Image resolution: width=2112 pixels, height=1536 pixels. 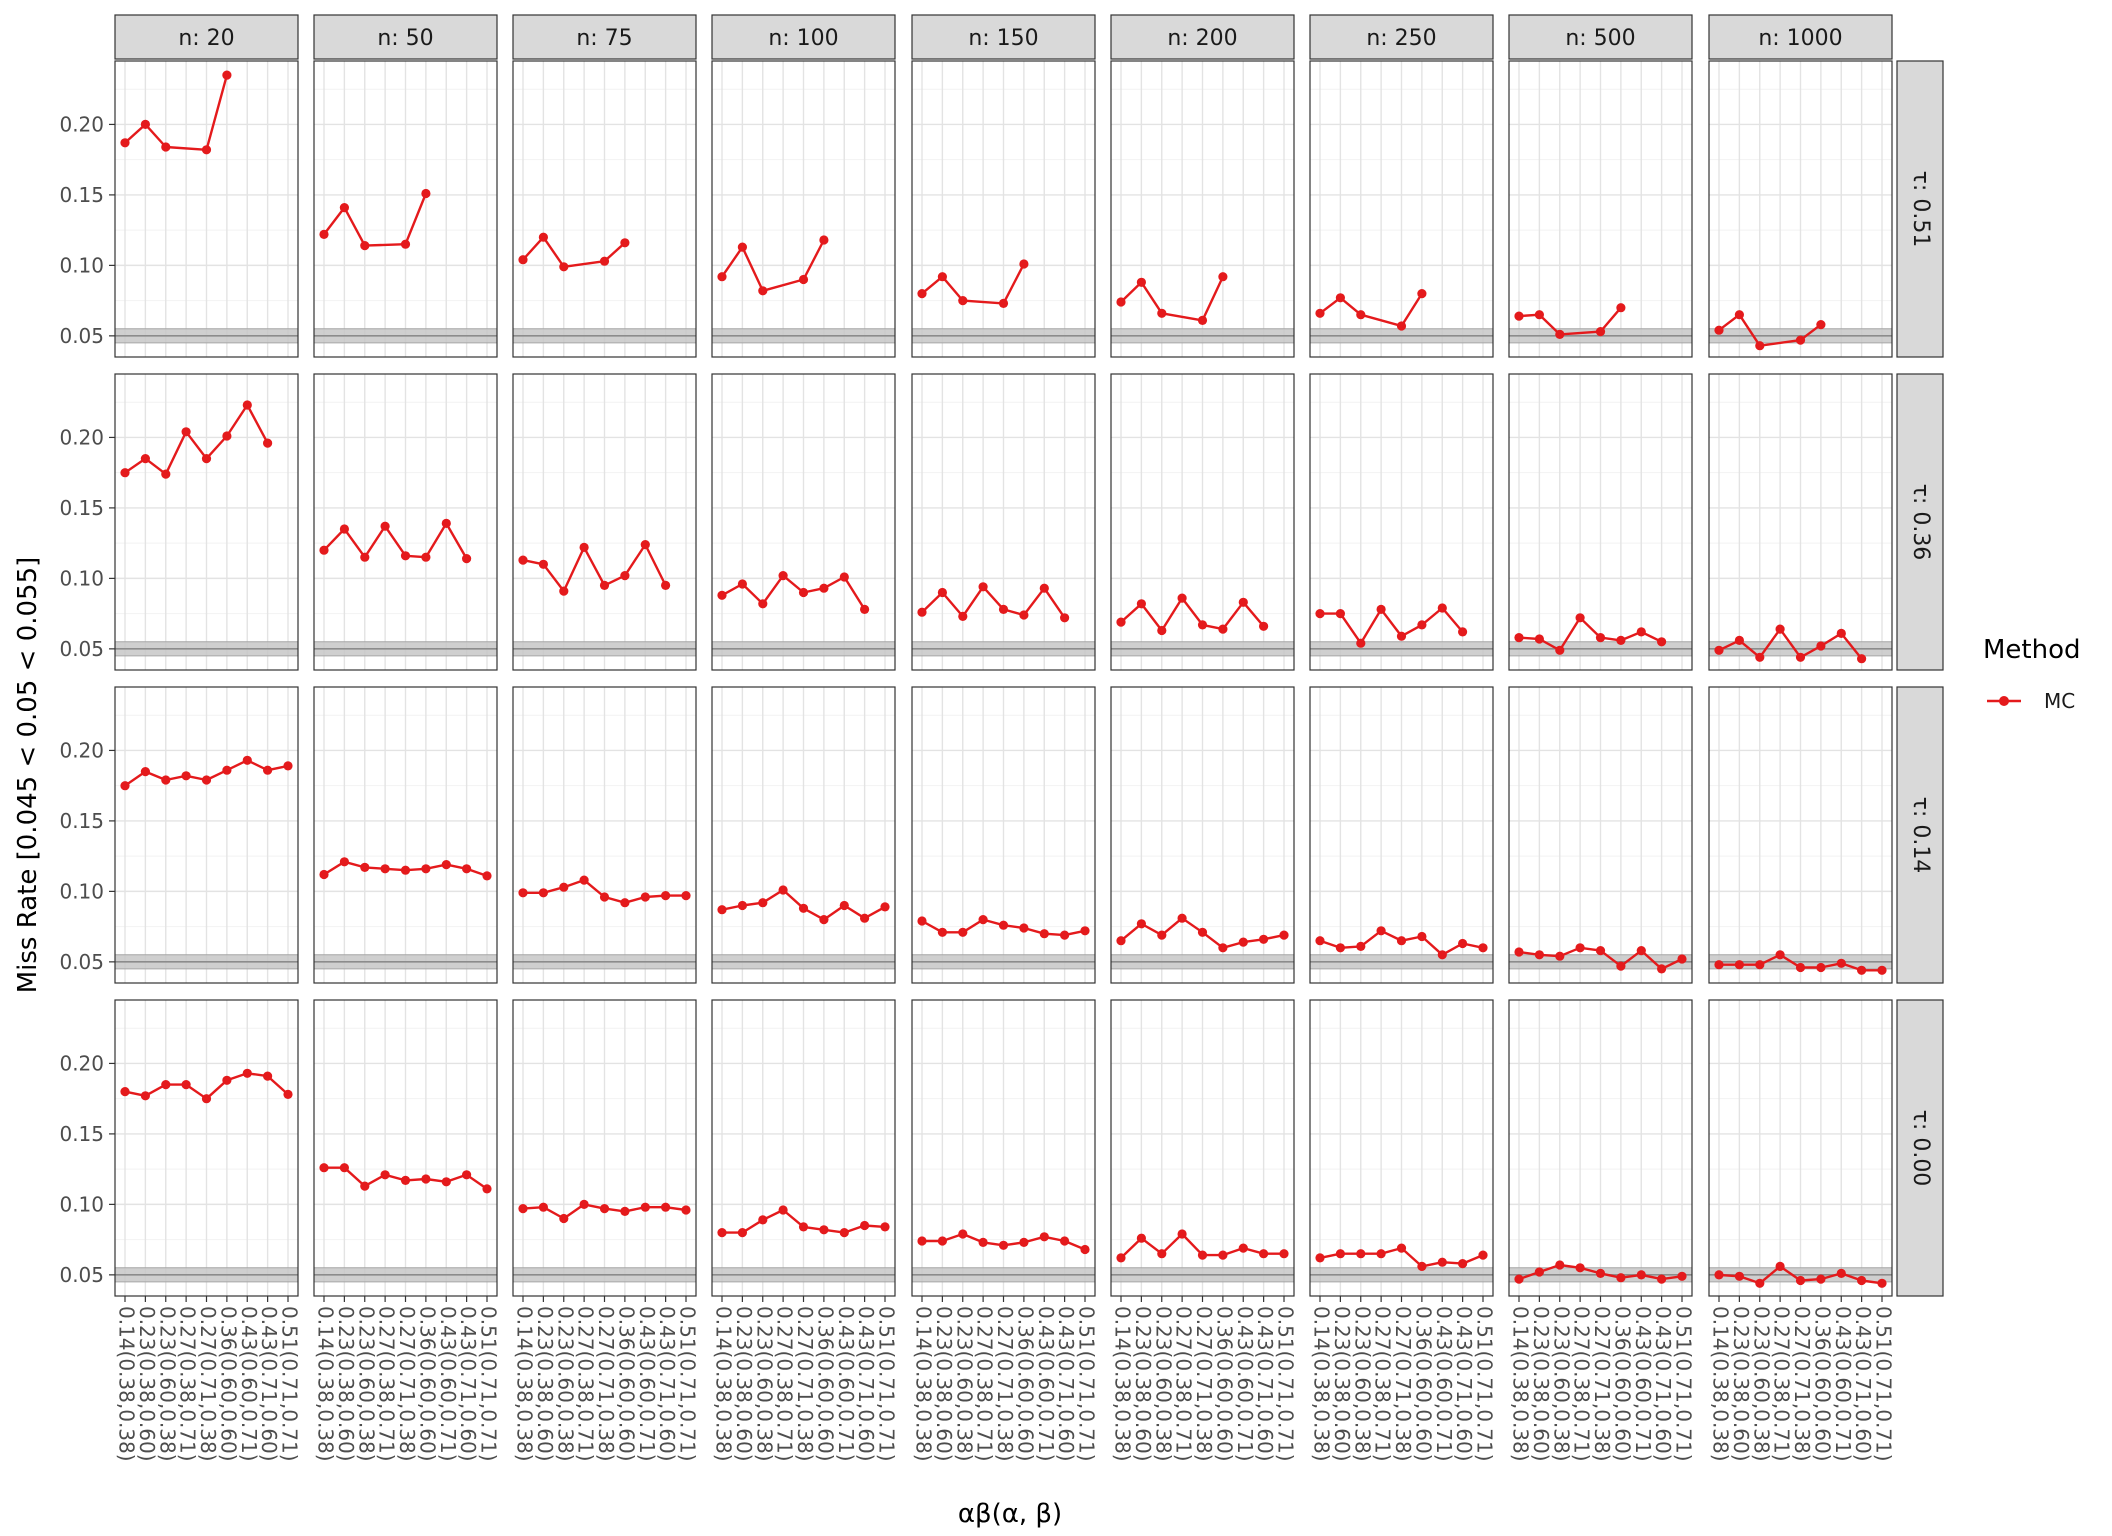 What do you see at coordinates (1920, 522) in the screenshot?
I see `row-strip-bg` at bounding box center [1920, 522].